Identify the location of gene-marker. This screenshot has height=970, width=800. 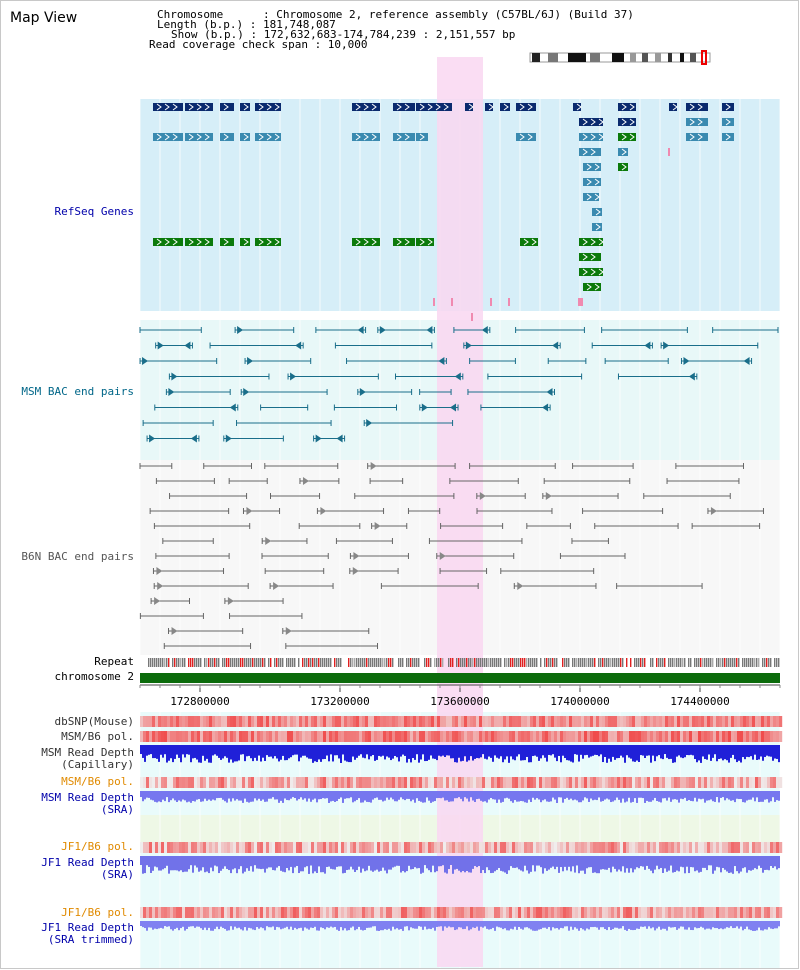
(509, 302).